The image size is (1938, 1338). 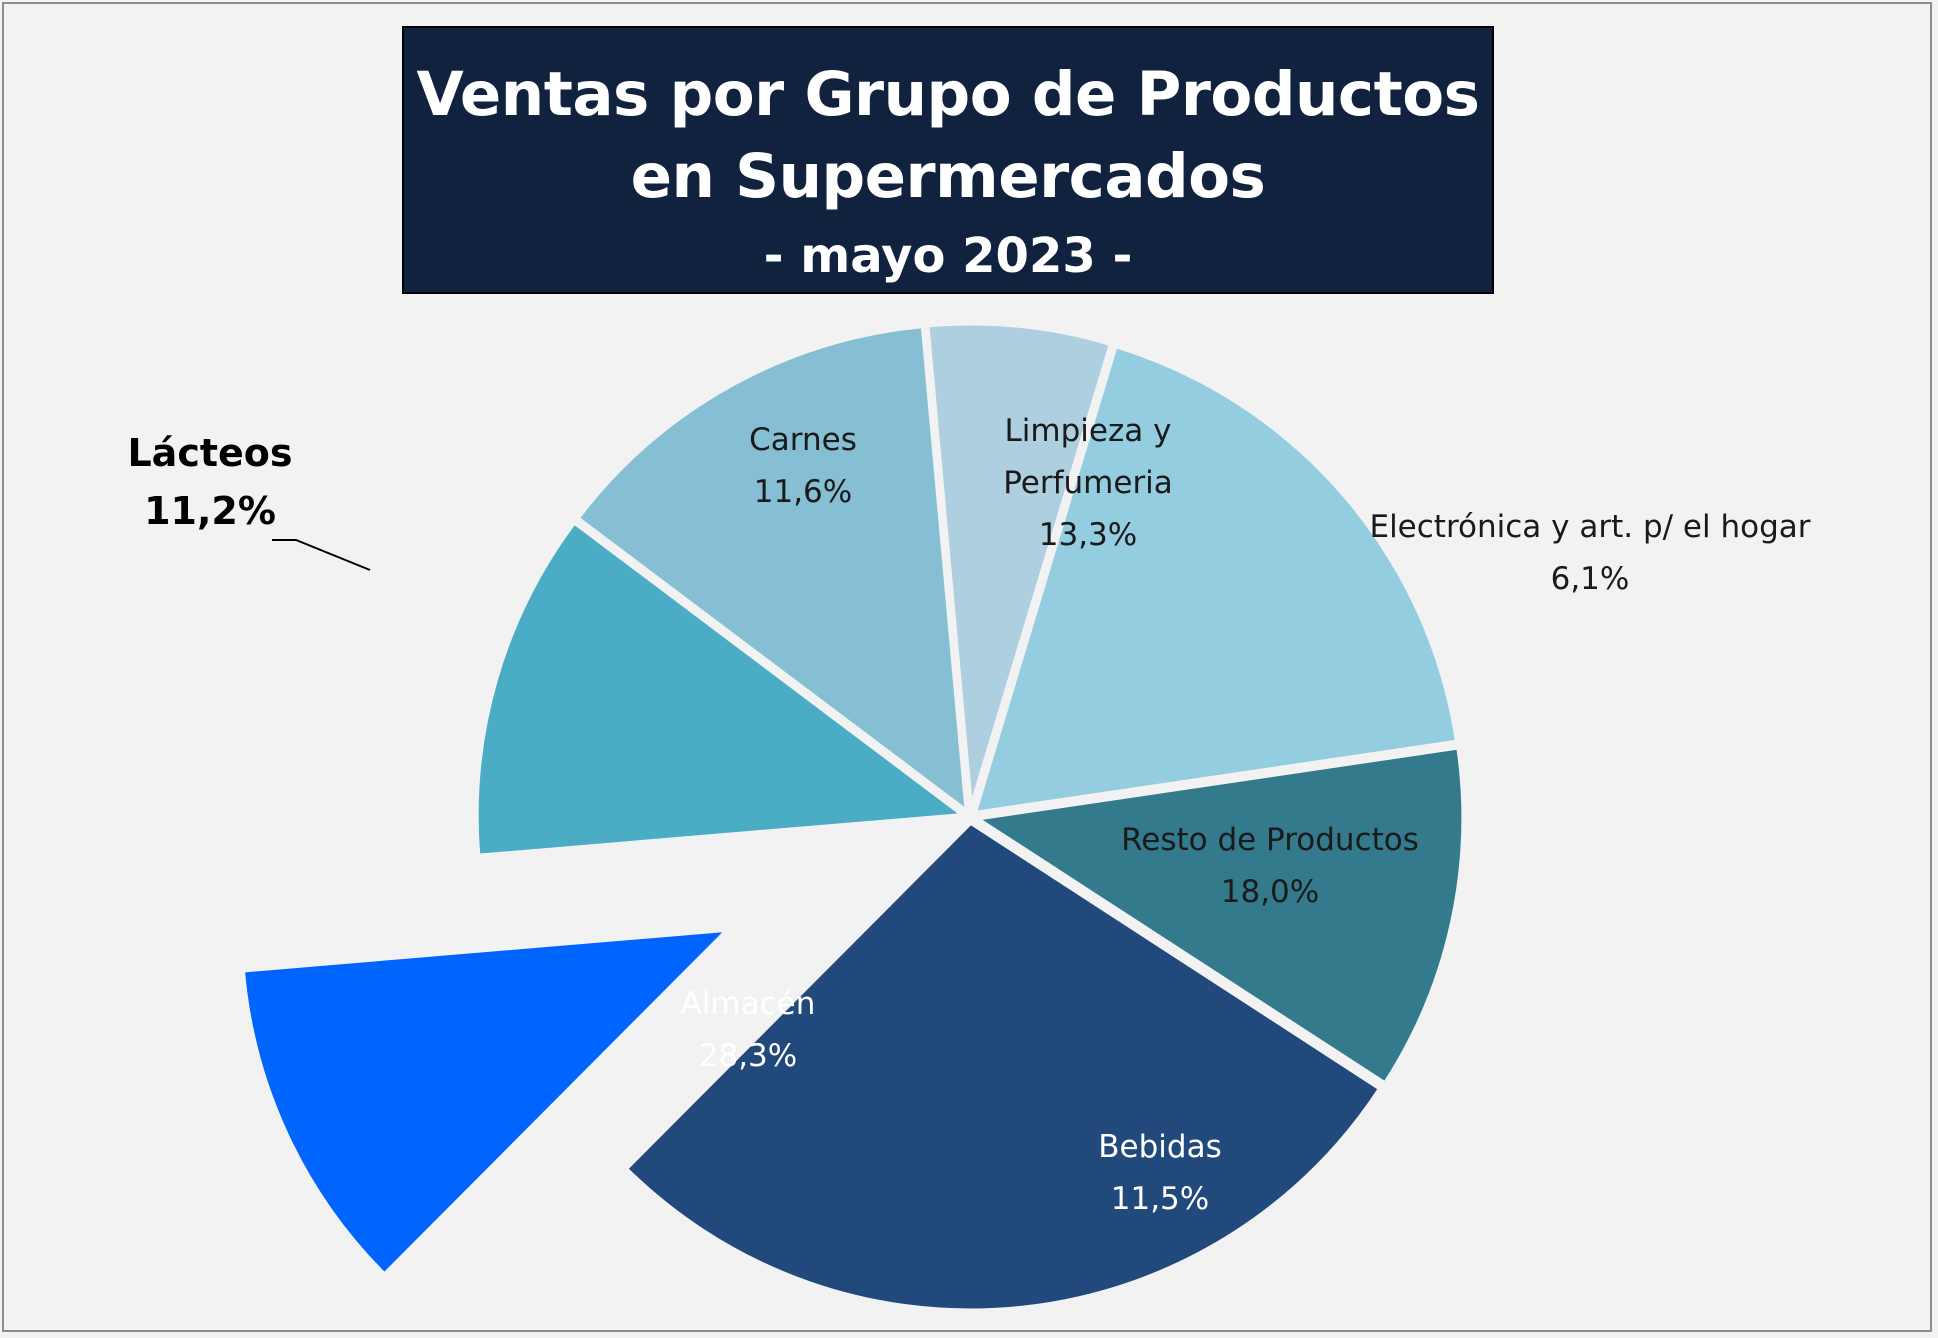 What do you see at coordinates (1270, 866) in the screenshot?
I see `data-label-resto-de-productos: Resto de Productos 18,0%` at bounding box center [1270, 866].